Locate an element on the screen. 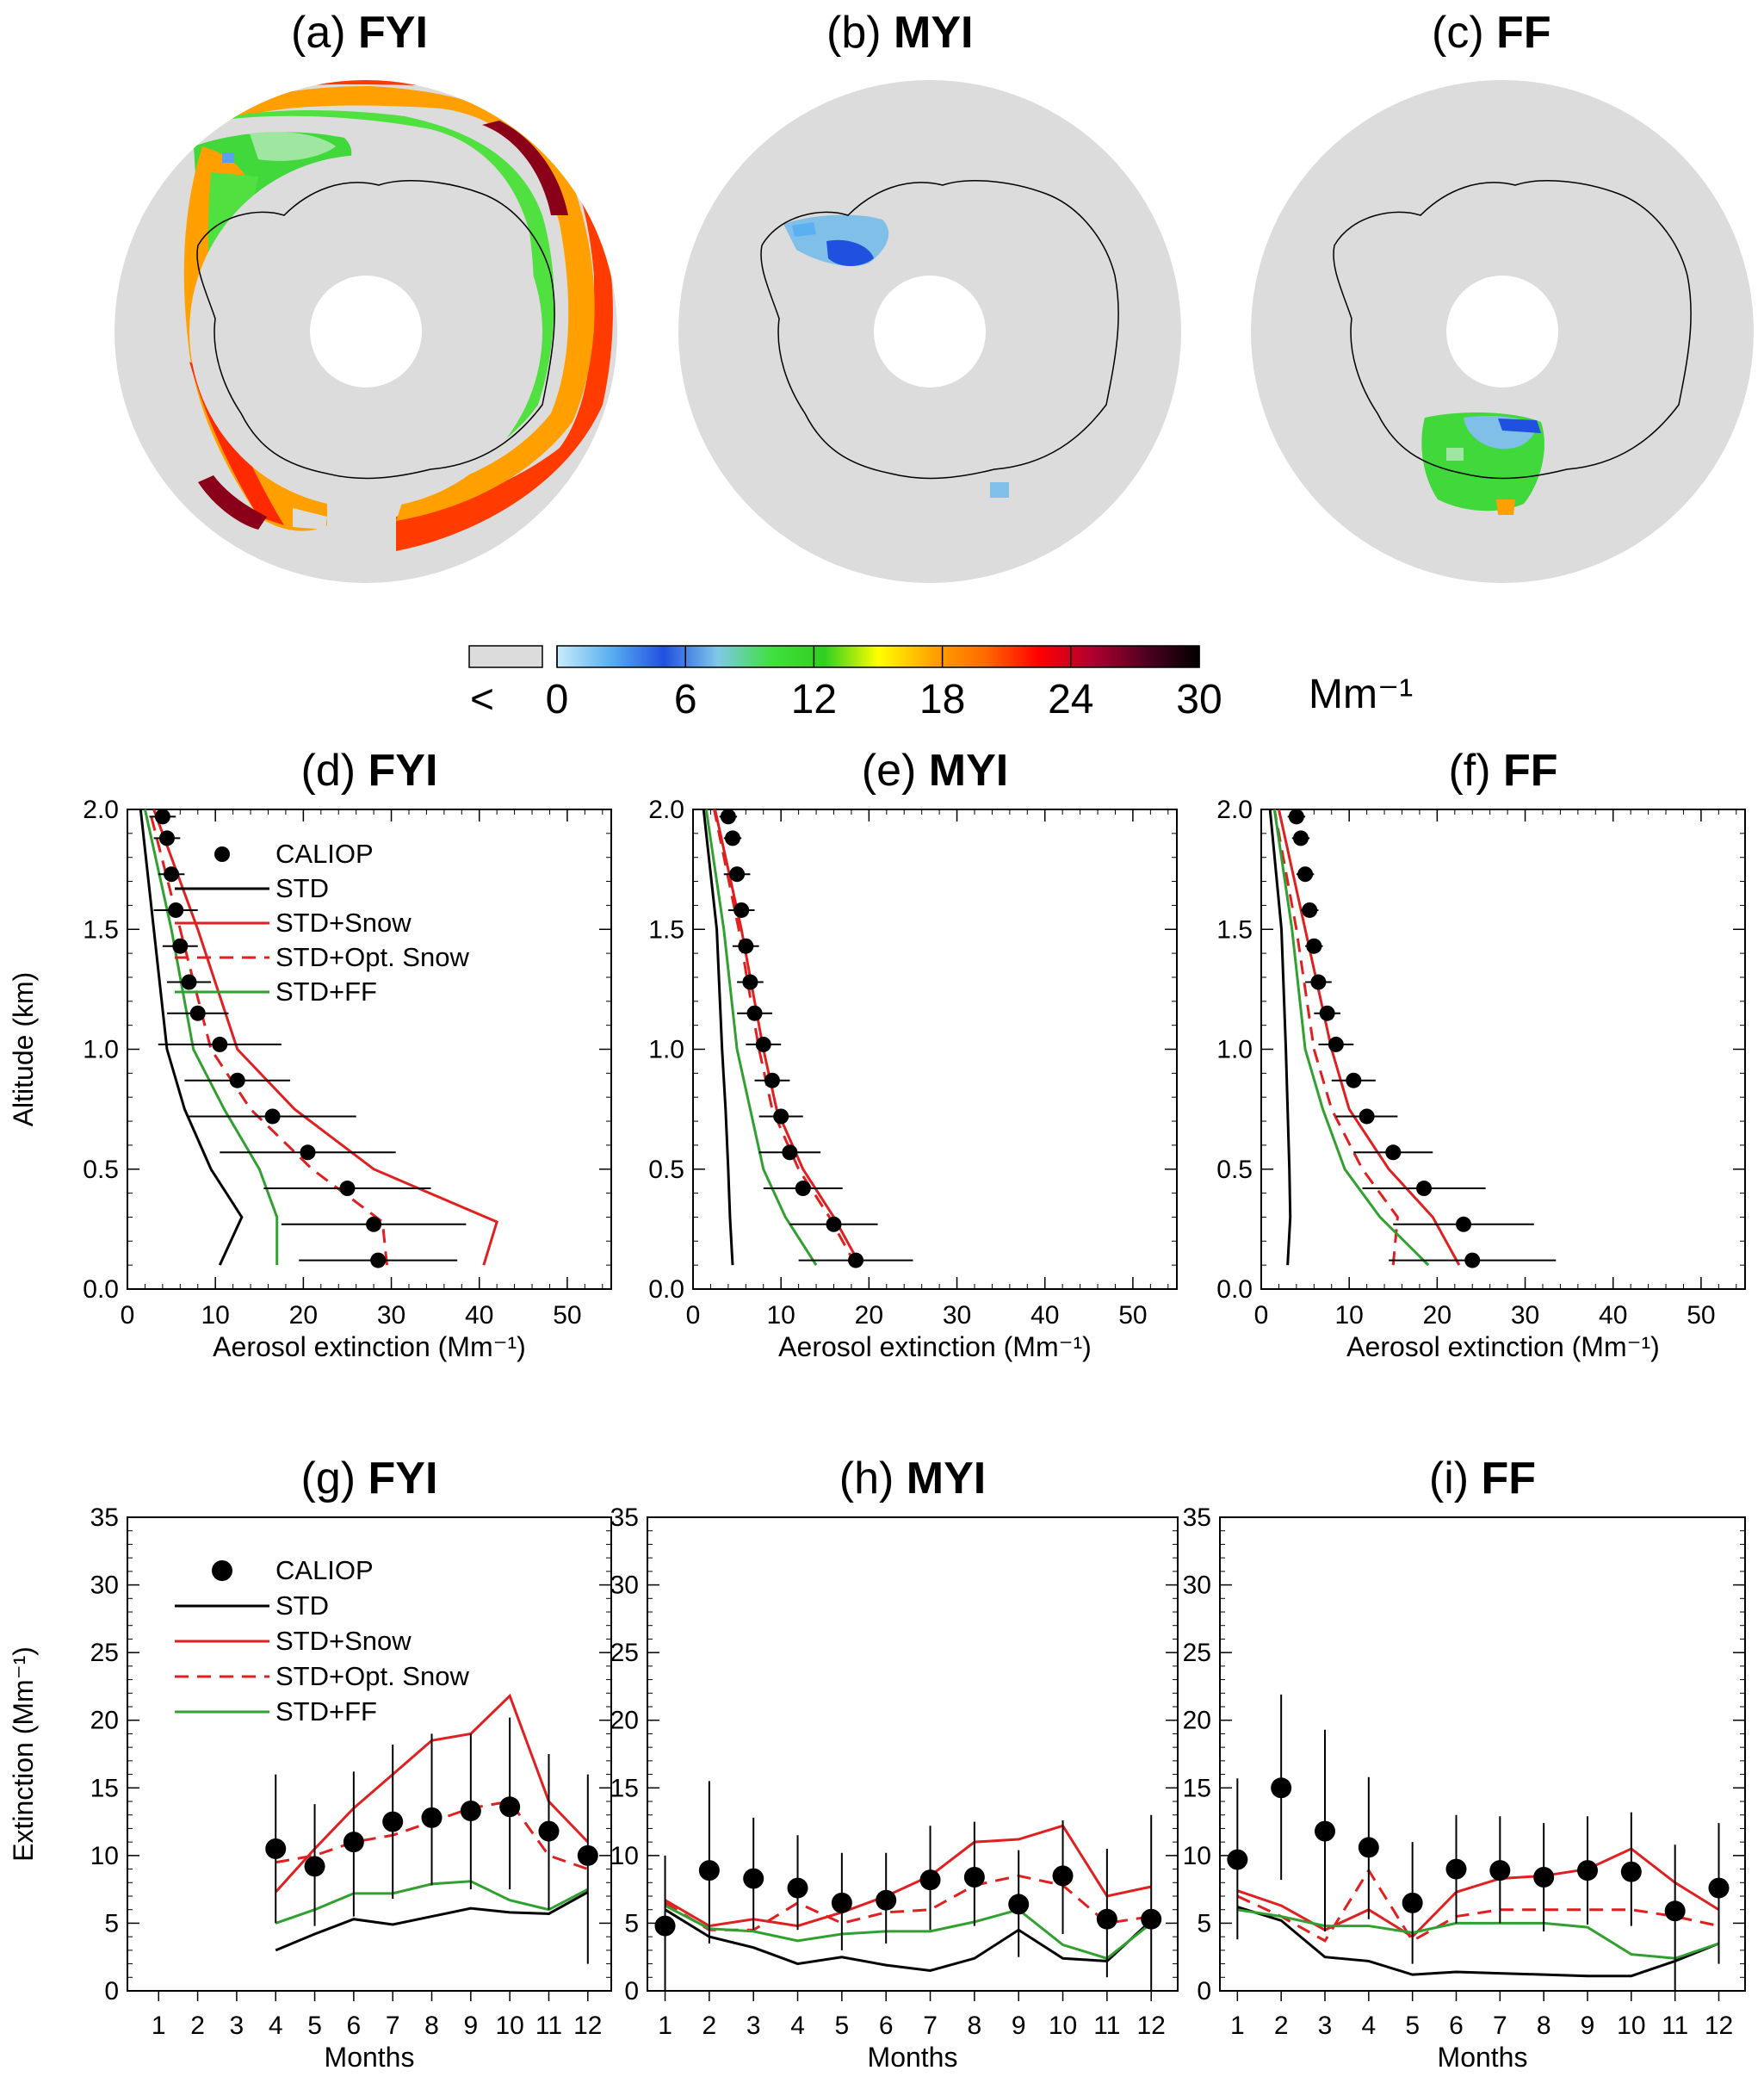 The image size is (1764, 2083). chart-title: (g) FYI is located at coordinates (369, 1479).